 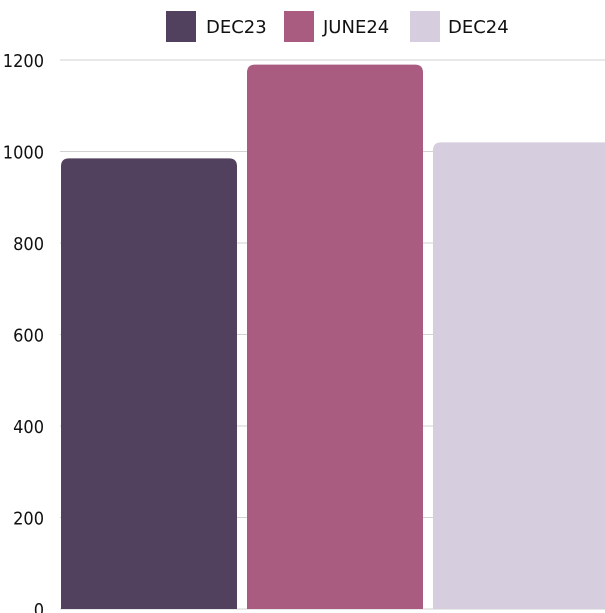 What do you see at coordinates (236, 27) in the screenshot?
I see `legend-label-dec23: DEC23` at bounding box center [236, 27].